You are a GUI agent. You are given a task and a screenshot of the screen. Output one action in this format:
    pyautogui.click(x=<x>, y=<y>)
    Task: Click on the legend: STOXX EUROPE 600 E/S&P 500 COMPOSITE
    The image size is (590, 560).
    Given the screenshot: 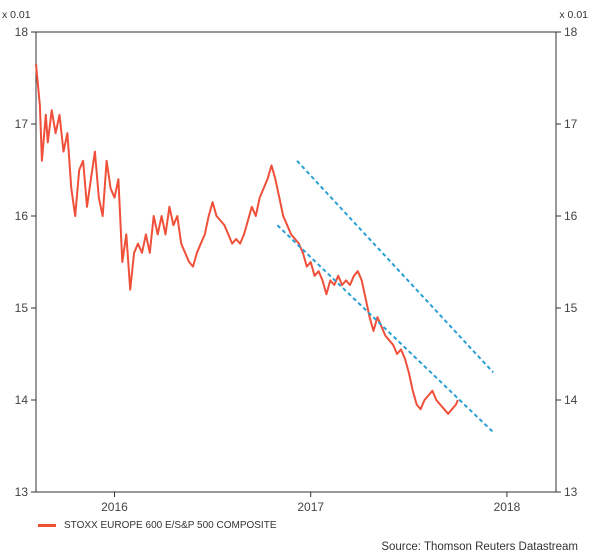 What is the action you would take?
    pyautogui.click(x=157, y=525)
    